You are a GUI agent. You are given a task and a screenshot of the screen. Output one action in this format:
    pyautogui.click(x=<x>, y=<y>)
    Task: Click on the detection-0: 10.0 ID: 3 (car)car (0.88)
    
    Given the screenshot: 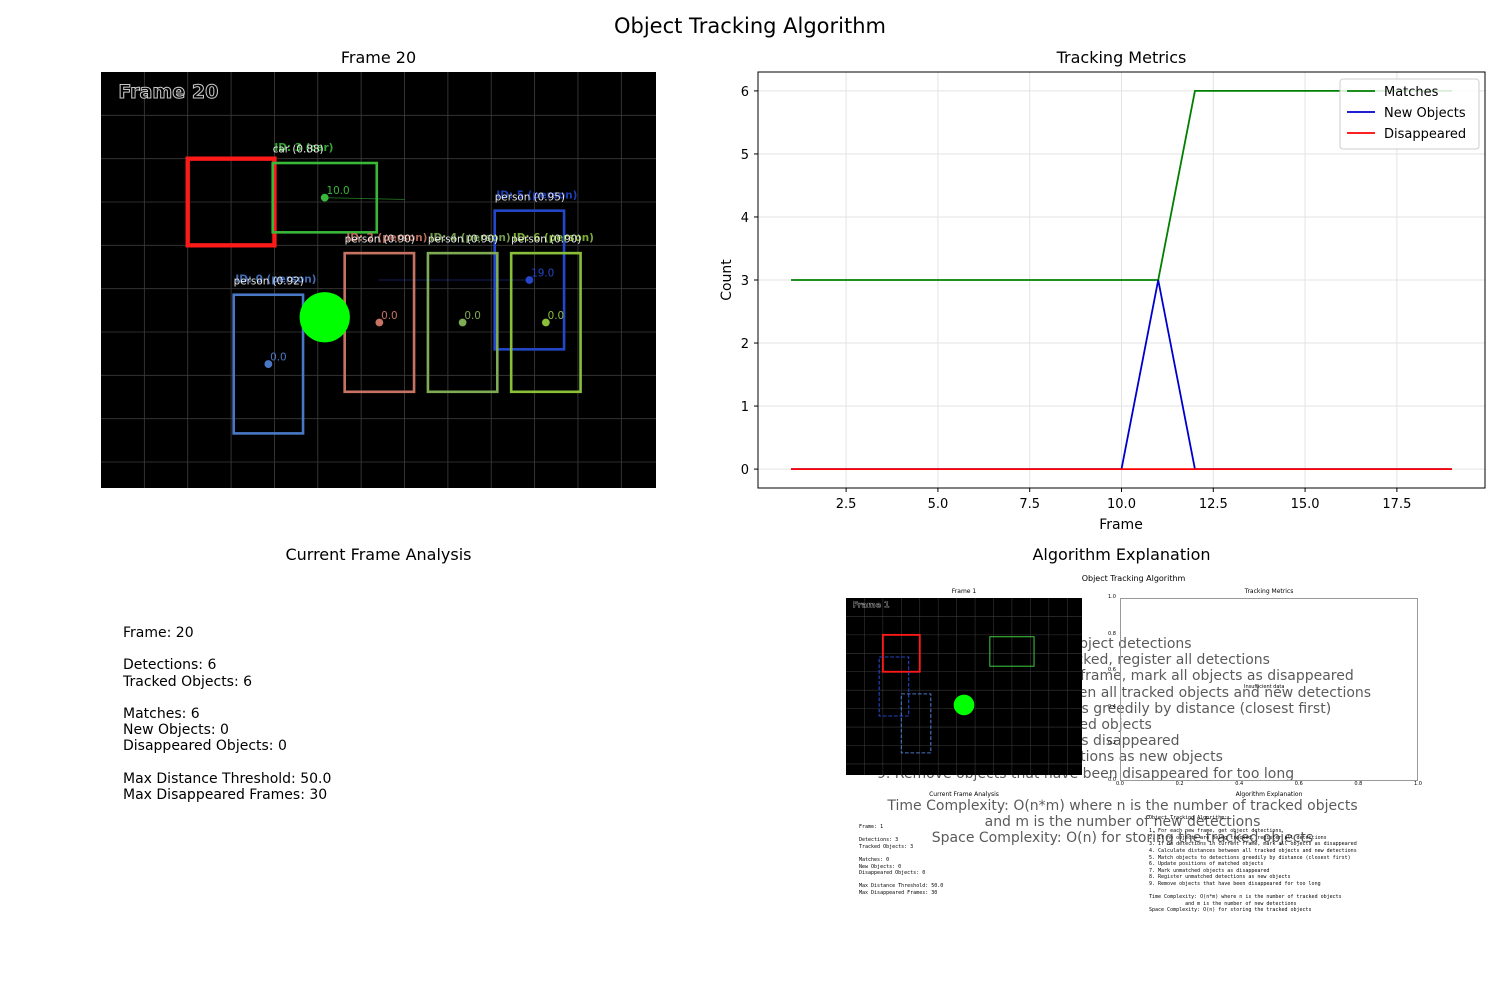 What is the action you would take?
    pyautogui.click(x=338, y=188)
    